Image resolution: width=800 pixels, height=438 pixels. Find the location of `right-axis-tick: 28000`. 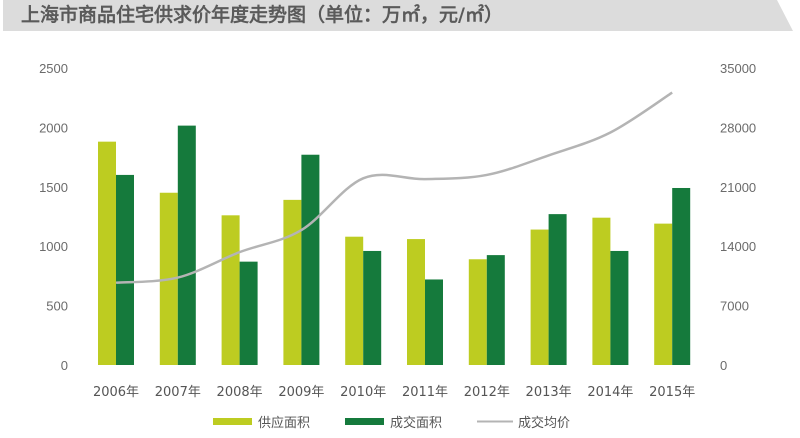

right-axis-tick: 28000 is located at coordinates (738, 127).